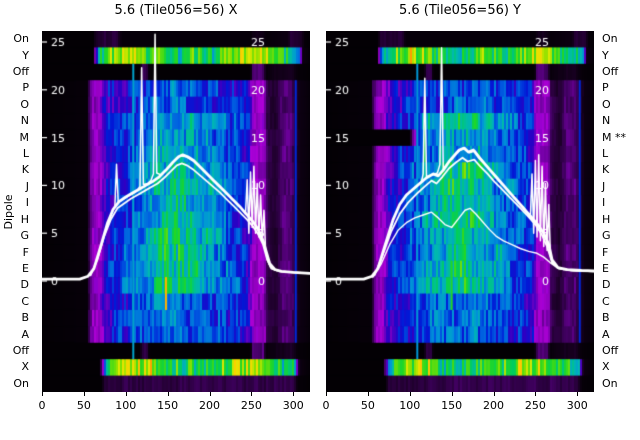 This screenshot has height=440, width=640. Describe the element at coordinates (209, 405) in the screenshot. I see `x-tick-label-panel0: 200` at that location.